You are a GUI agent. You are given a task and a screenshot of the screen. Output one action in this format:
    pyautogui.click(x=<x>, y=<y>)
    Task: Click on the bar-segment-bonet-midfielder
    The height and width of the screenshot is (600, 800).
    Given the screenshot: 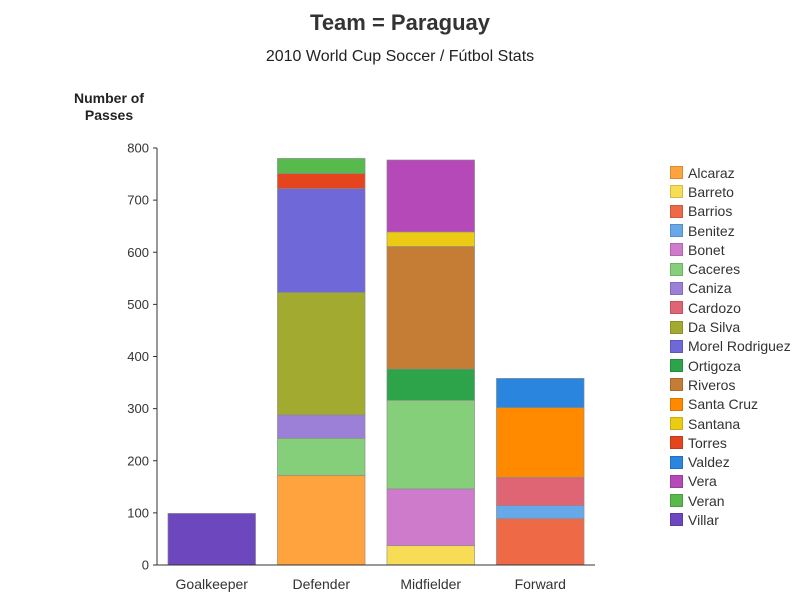 What is the action you would take?
    pyautogui.click(x=430, y=517)
    